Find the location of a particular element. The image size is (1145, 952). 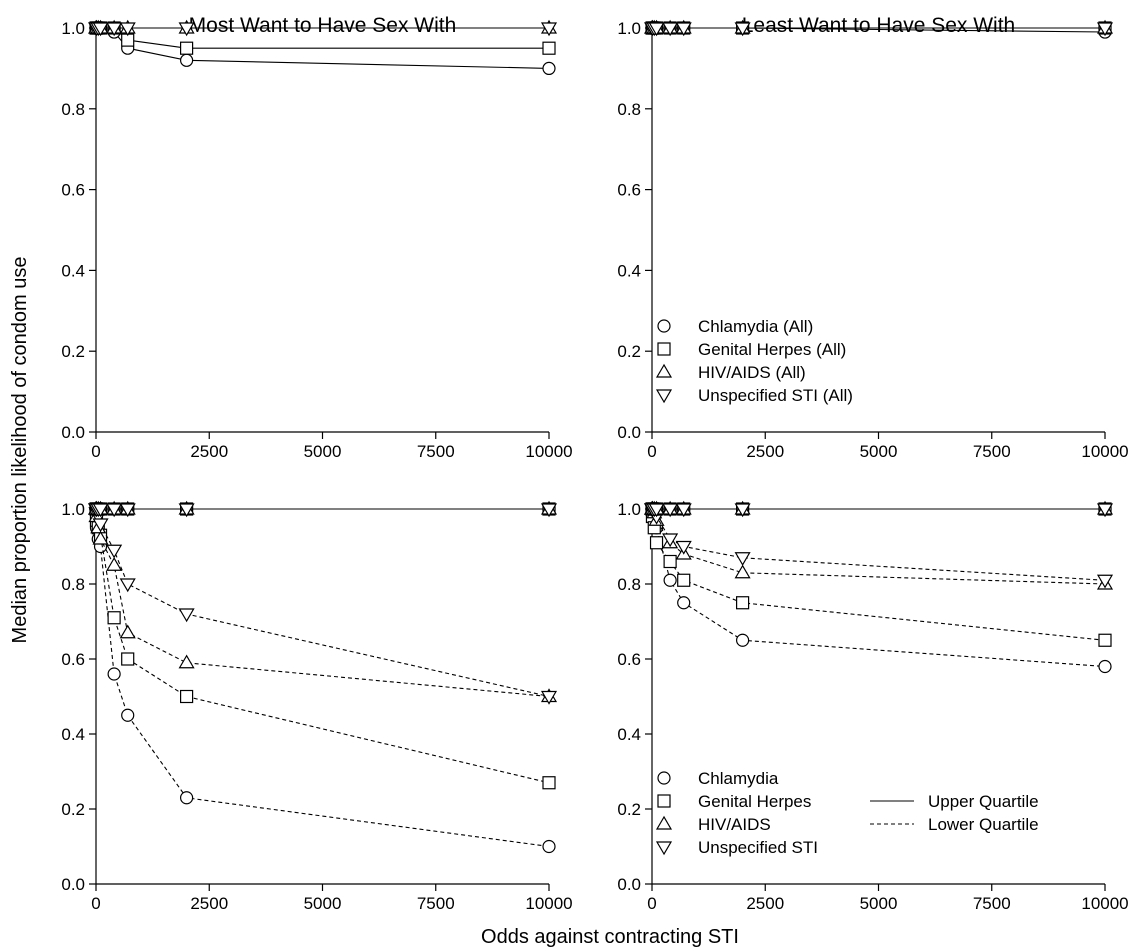

series-circle-dashed is located at coordinates (878, 588).